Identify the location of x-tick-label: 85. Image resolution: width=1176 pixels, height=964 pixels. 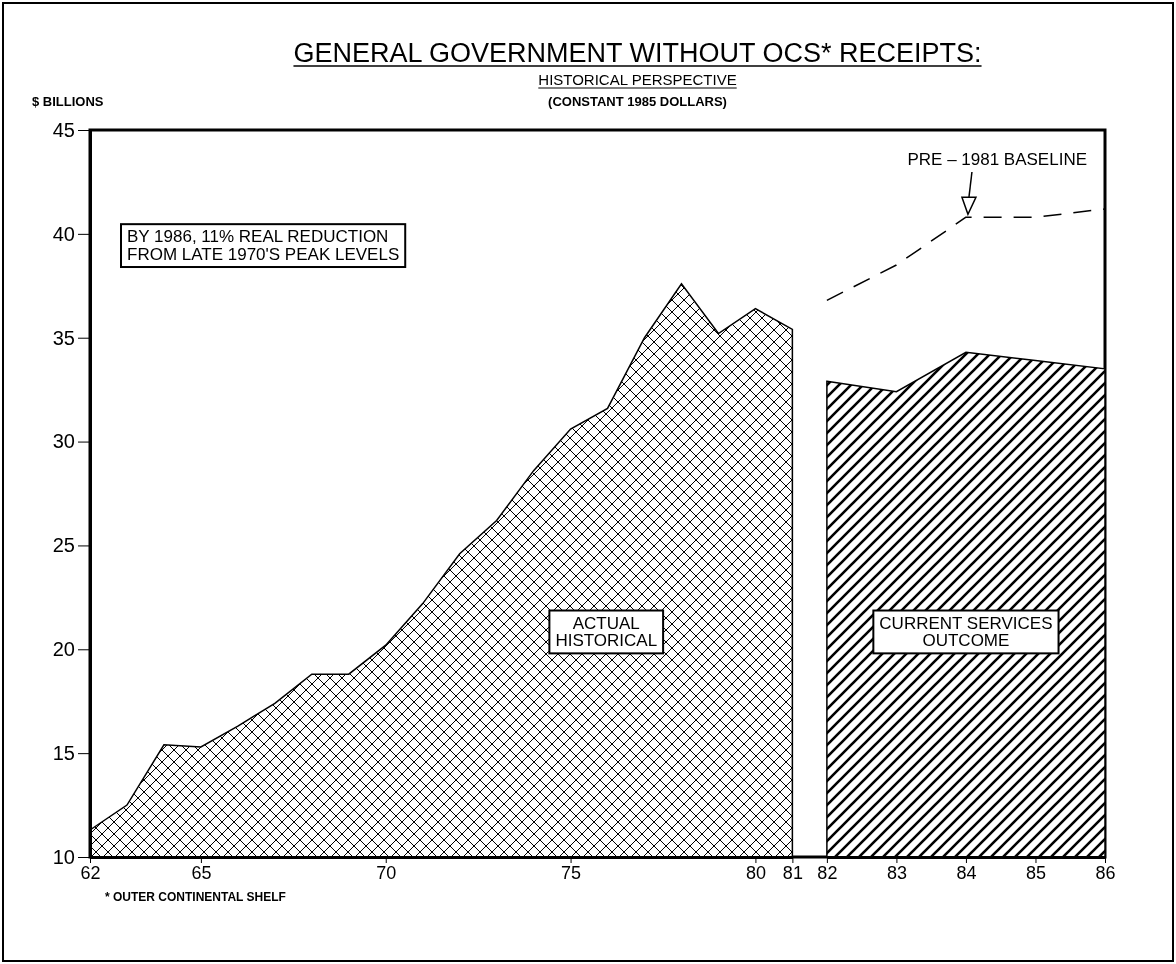
(1035, 872).